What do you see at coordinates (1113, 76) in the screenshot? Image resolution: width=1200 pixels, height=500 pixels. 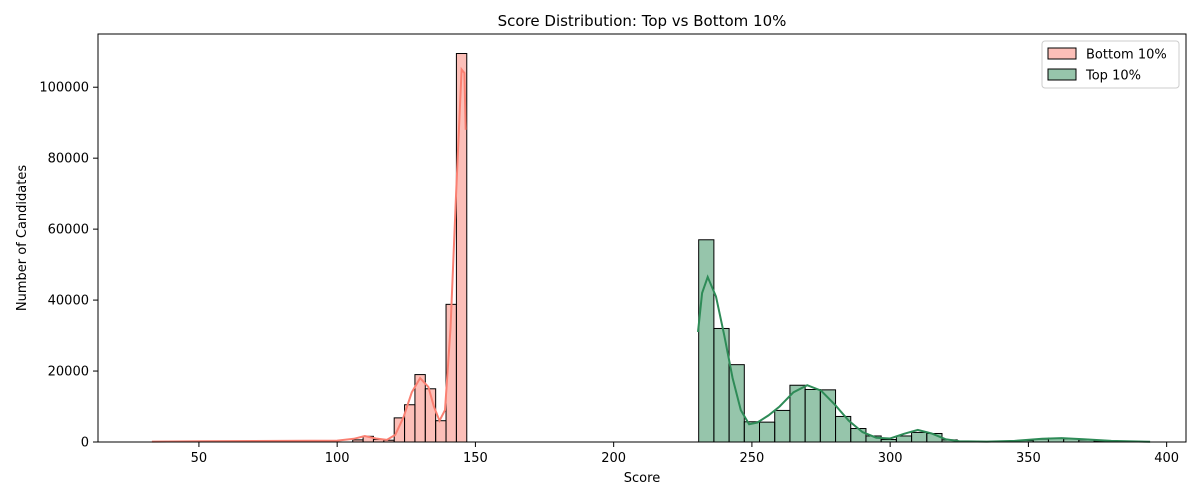 I see `legend-label-top: Top 10%` at bounding box center [1113, 76].